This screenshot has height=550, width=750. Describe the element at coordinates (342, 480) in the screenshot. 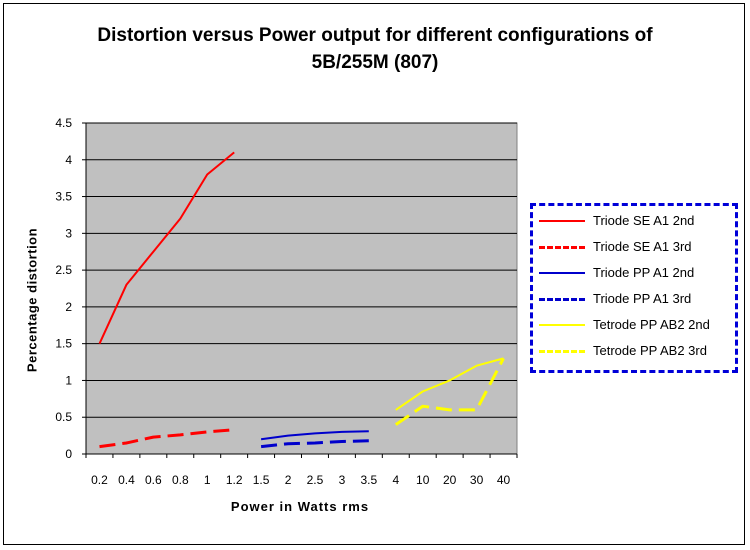

I see `x-tick-label: 3` at that location.